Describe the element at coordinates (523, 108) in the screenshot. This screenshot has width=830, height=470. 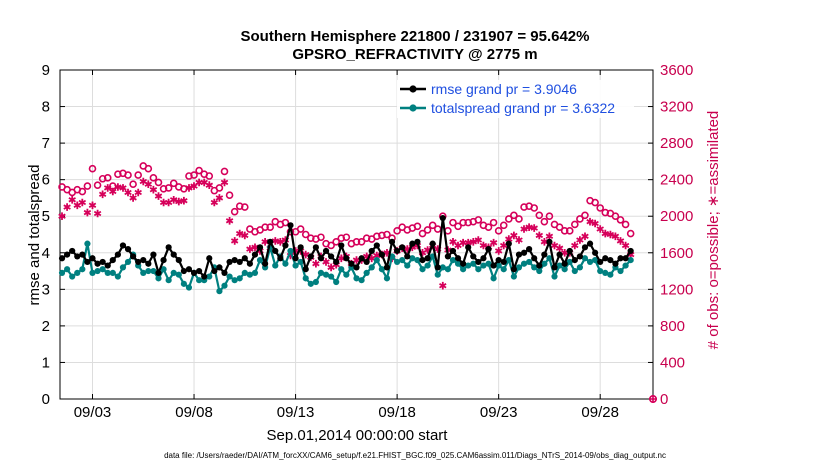
I see `legend-spread-text: totalspread grand pr = 3.6322` at that location.